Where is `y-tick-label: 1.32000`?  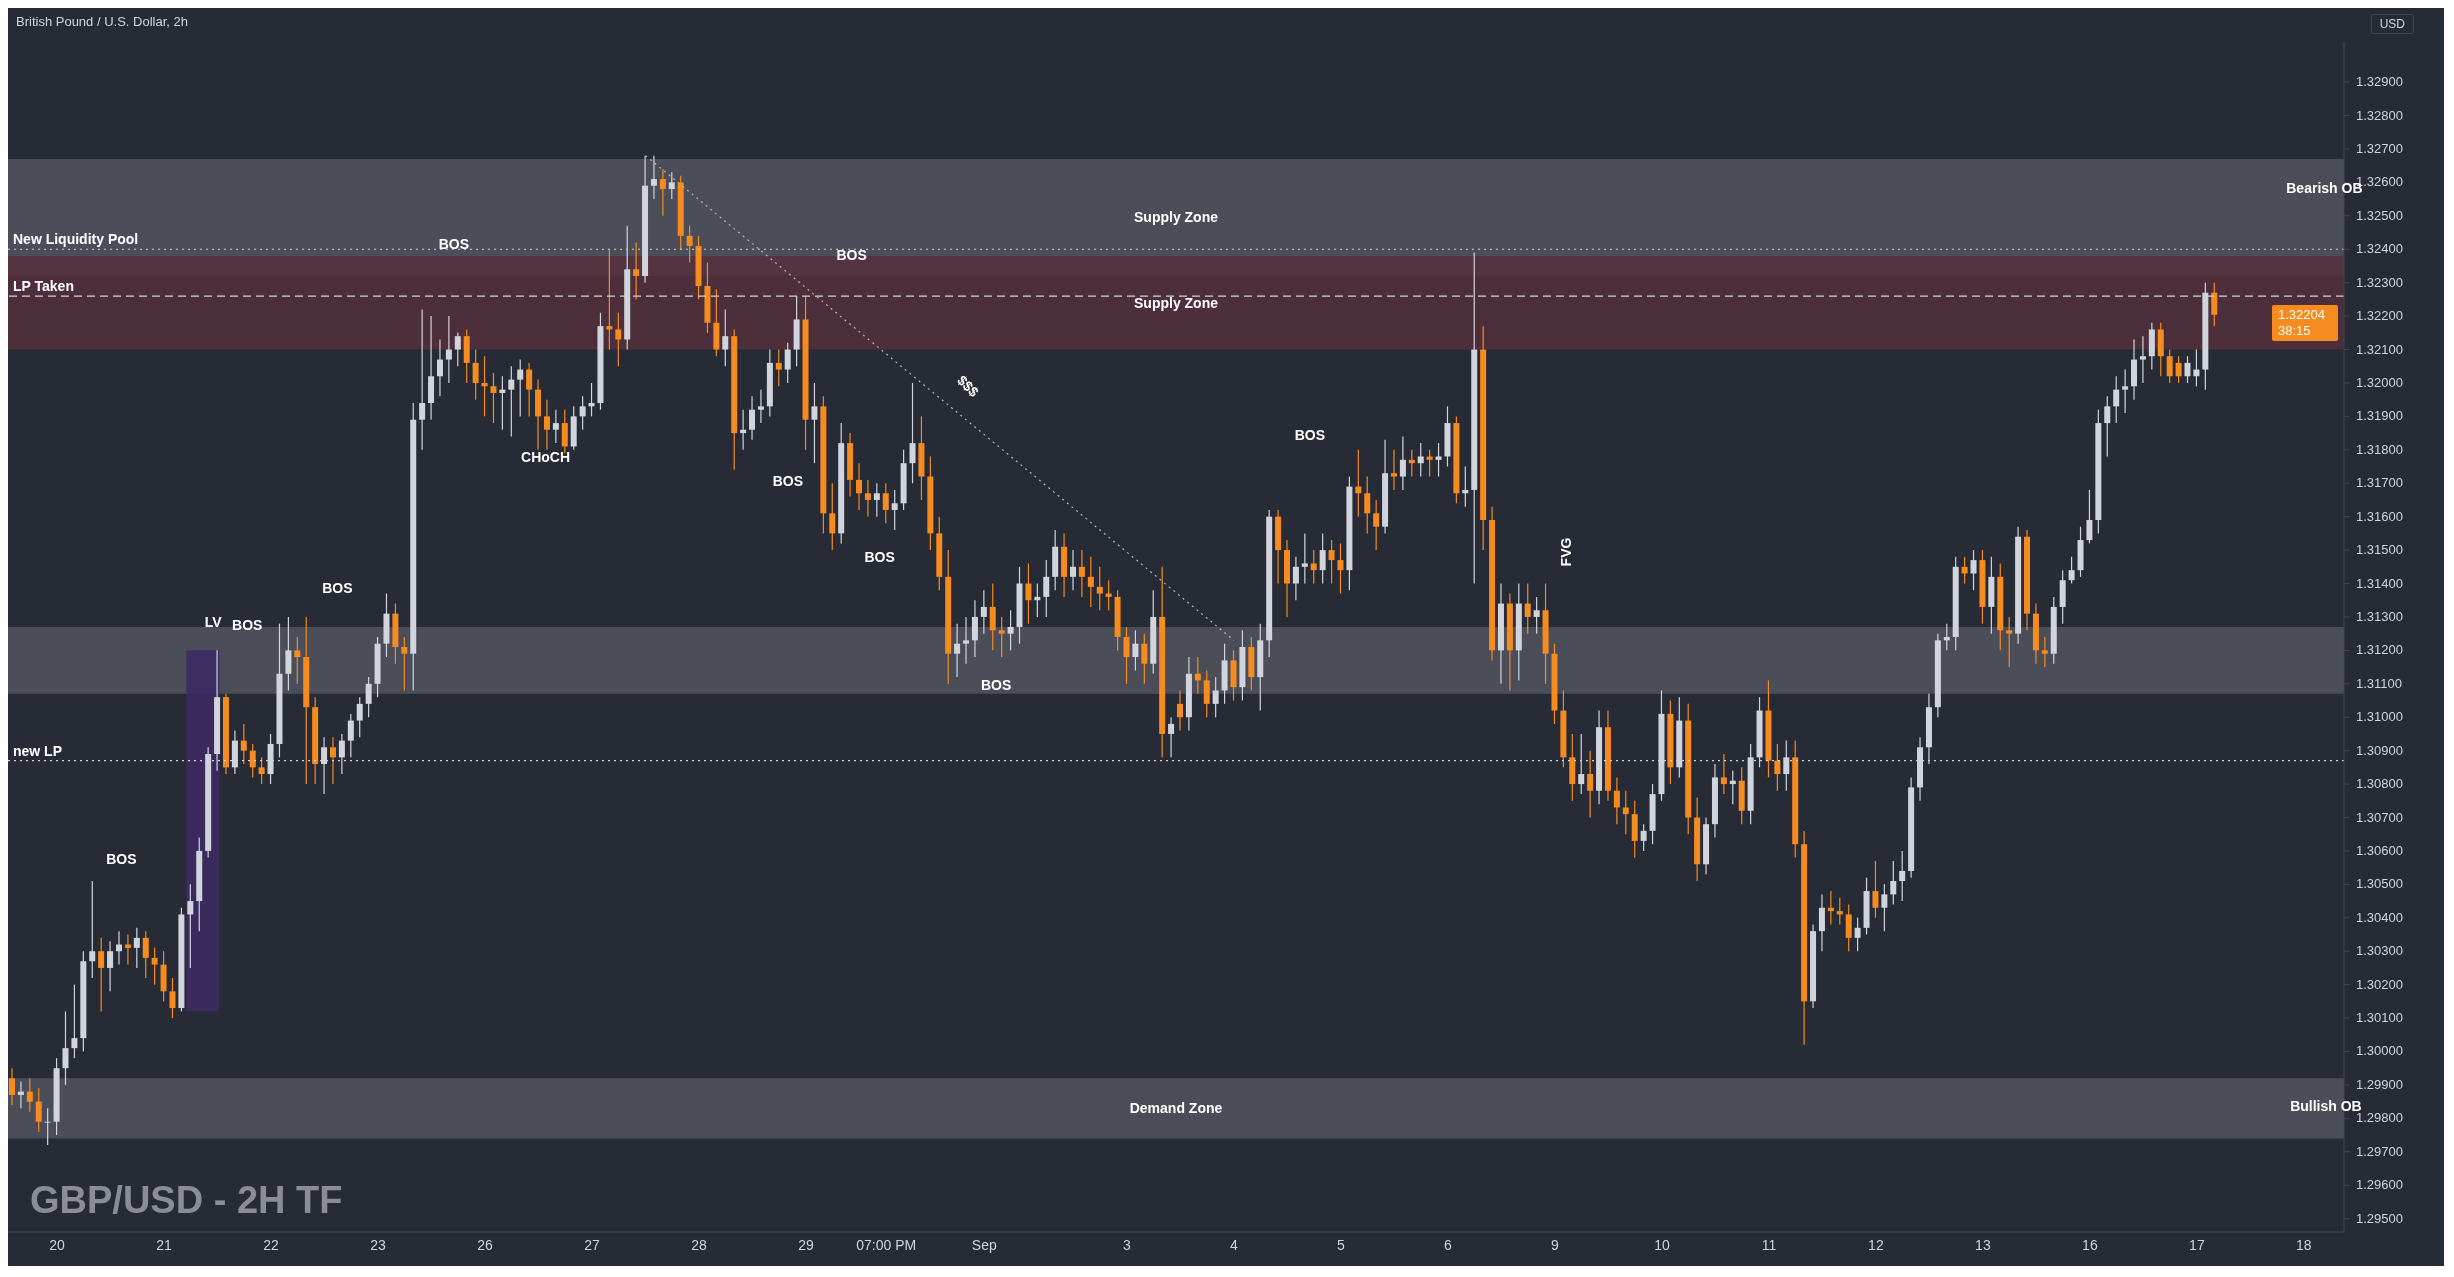
y-tick-label: 1.32000 is located at coordinates (2379, 382).